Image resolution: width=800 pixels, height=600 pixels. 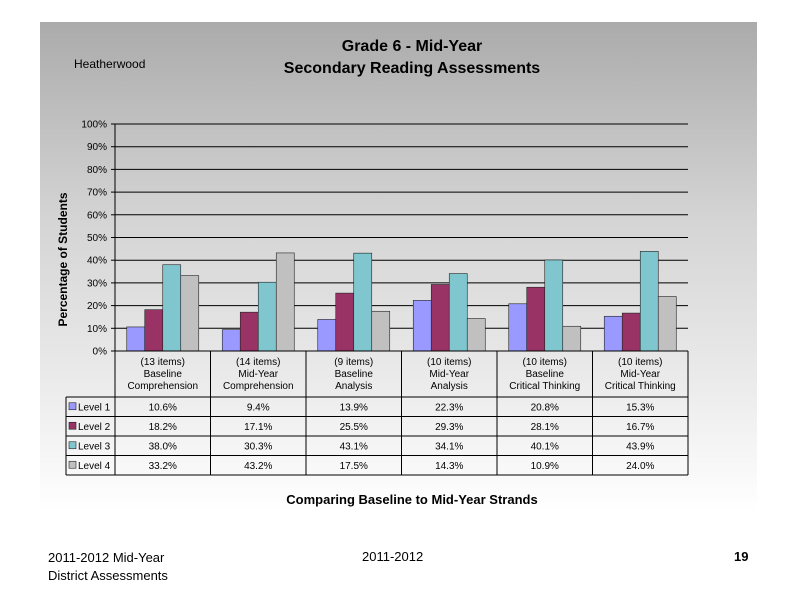 What do you see at coordinates (449, 407) in the screenshot?
I see `table-value: 22.3%` at bounding box center [449, 407].